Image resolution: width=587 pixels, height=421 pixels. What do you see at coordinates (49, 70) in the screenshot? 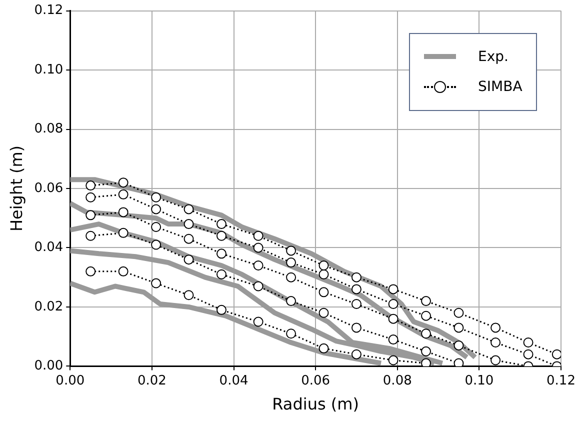
I see `y-tick-label: 0.10` at bounding box center [49, 70].